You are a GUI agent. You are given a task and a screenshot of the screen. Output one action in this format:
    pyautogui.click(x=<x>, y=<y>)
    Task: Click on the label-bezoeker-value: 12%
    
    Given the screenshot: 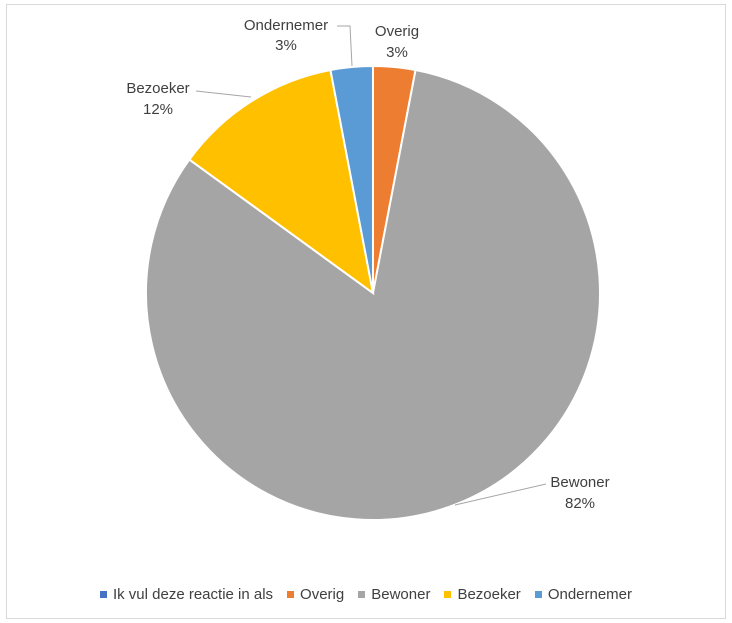 What is the action you would take?
    pyautogui.click(x=158, y=109)
    